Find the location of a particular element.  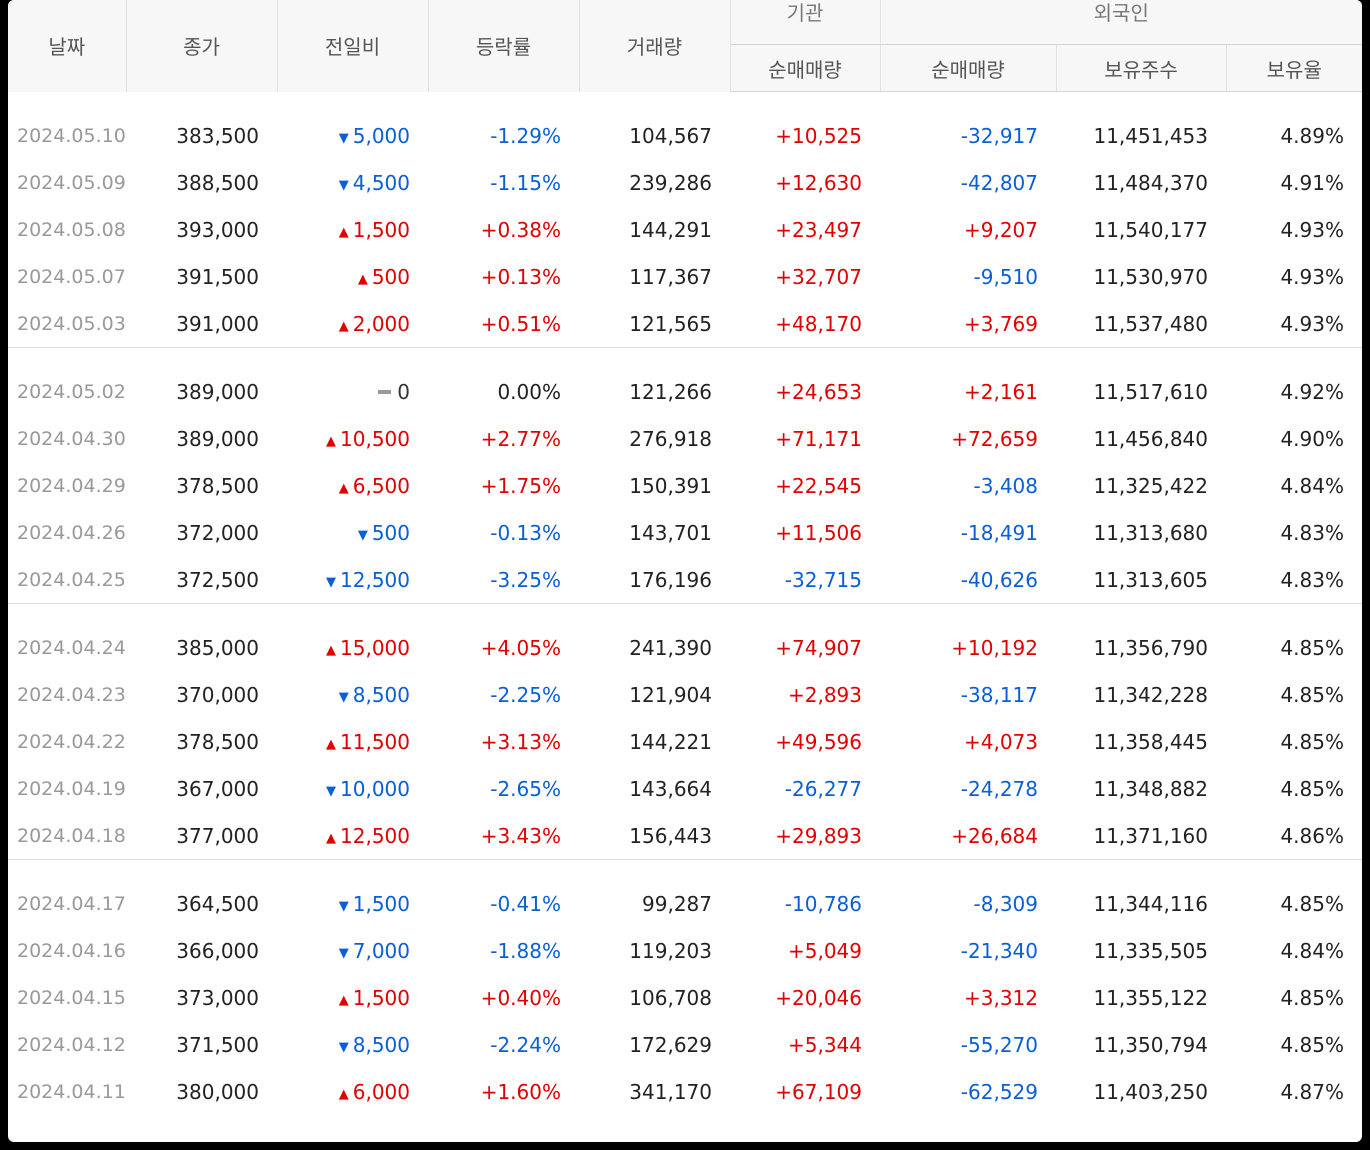

cell-foreign-net: -62,529 is located at coordinates (999, 1091).